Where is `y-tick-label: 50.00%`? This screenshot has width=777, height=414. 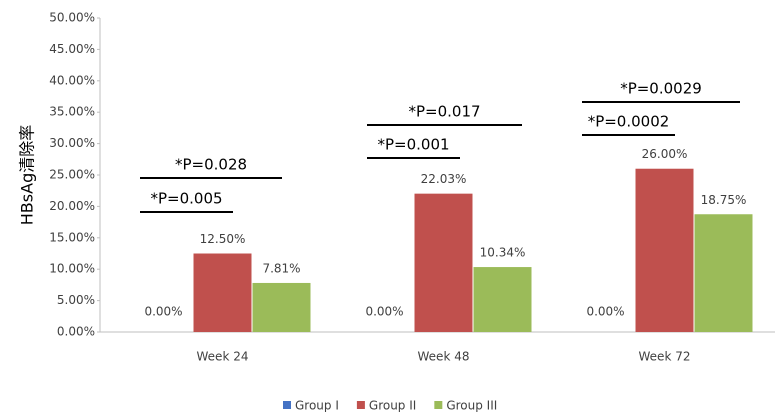 y-tick-label: 50.00% is located at coordinates (72, 18).